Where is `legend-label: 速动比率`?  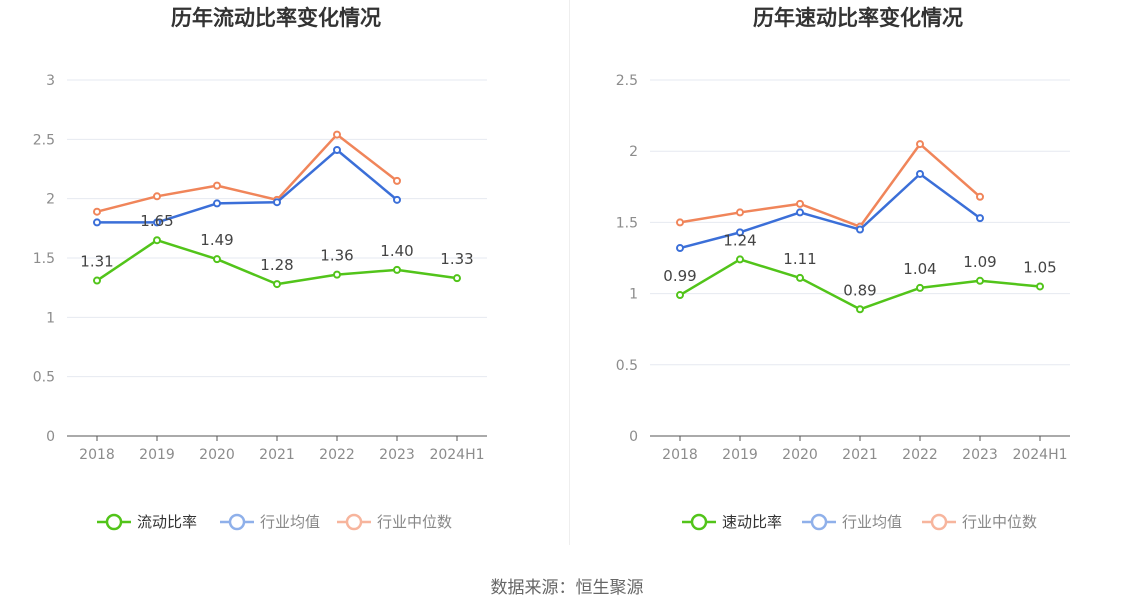
legend-label: 速动比率 is located at coordinates (752, 522).